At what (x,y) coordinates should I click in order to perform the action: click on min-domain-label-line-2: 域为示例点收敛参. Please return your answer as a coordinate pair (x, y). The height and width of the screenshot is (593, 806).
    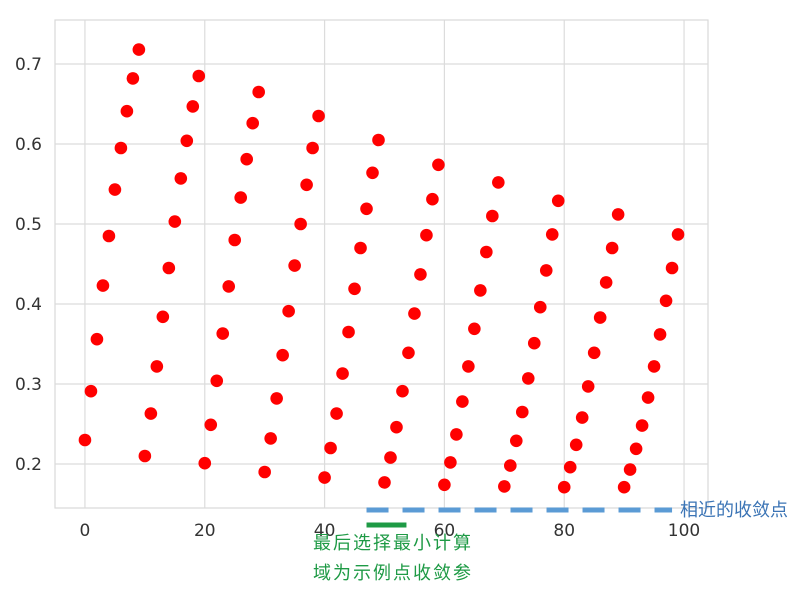
    Looking at the image, I should click on (393, 573).